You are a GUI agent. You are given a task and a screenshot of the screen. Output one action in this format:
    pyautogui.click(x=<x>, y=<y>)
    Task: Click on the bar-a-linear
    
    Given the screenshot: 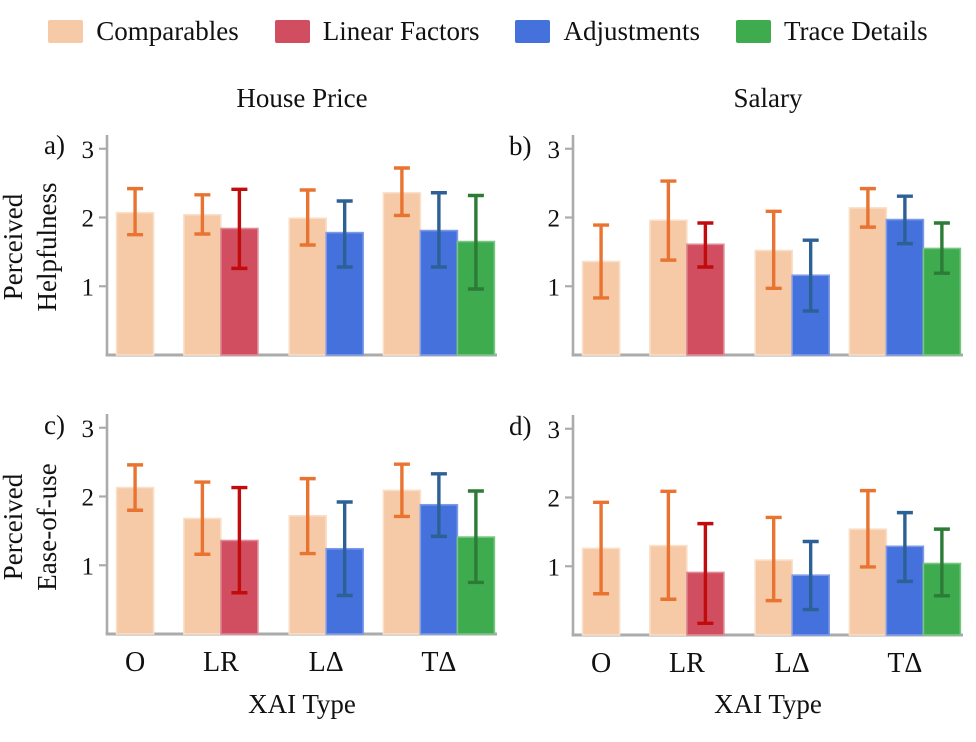 What is the action you would take?
    pyautogui.click(x=239, y=291)
    